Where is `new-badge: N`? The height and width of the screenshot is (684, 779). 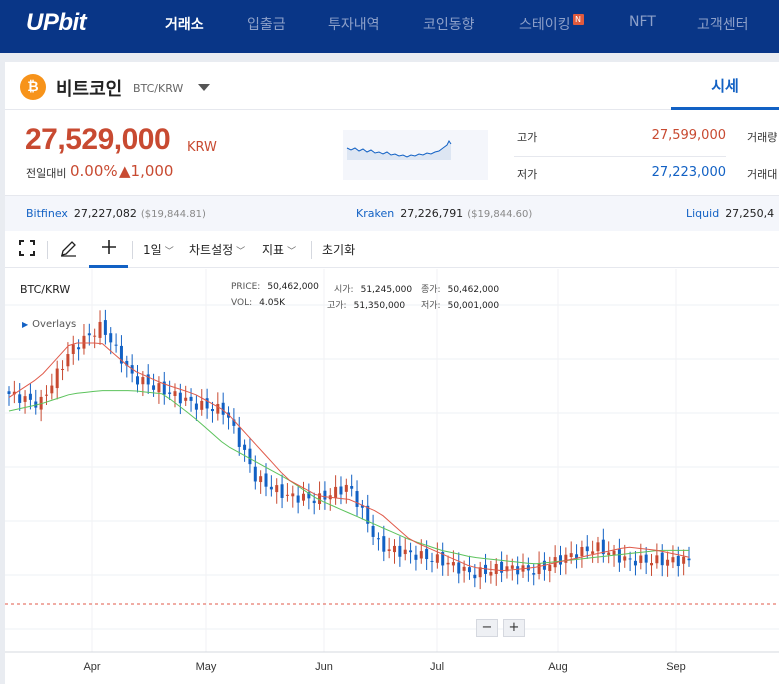
new-badge: N is located at coordinates (578, 19).